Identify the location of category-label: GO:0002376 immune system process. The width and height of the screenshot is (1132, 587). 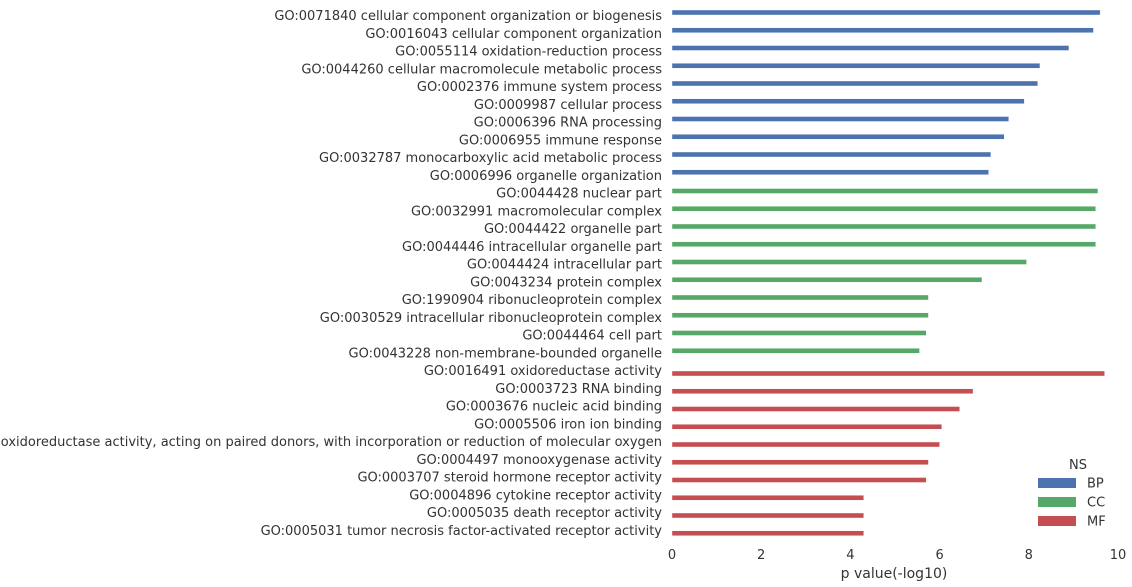
(539, 87).